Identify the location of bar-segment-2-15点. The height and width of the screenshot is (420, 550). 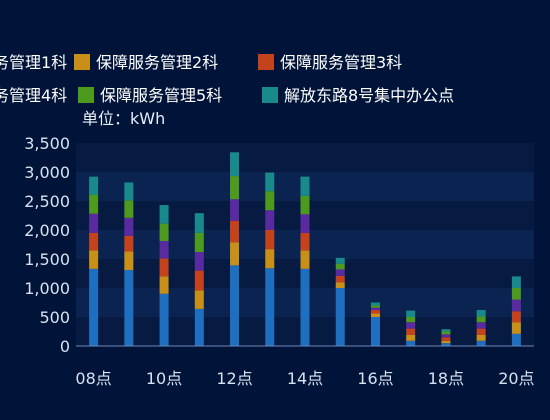
(340, 285).